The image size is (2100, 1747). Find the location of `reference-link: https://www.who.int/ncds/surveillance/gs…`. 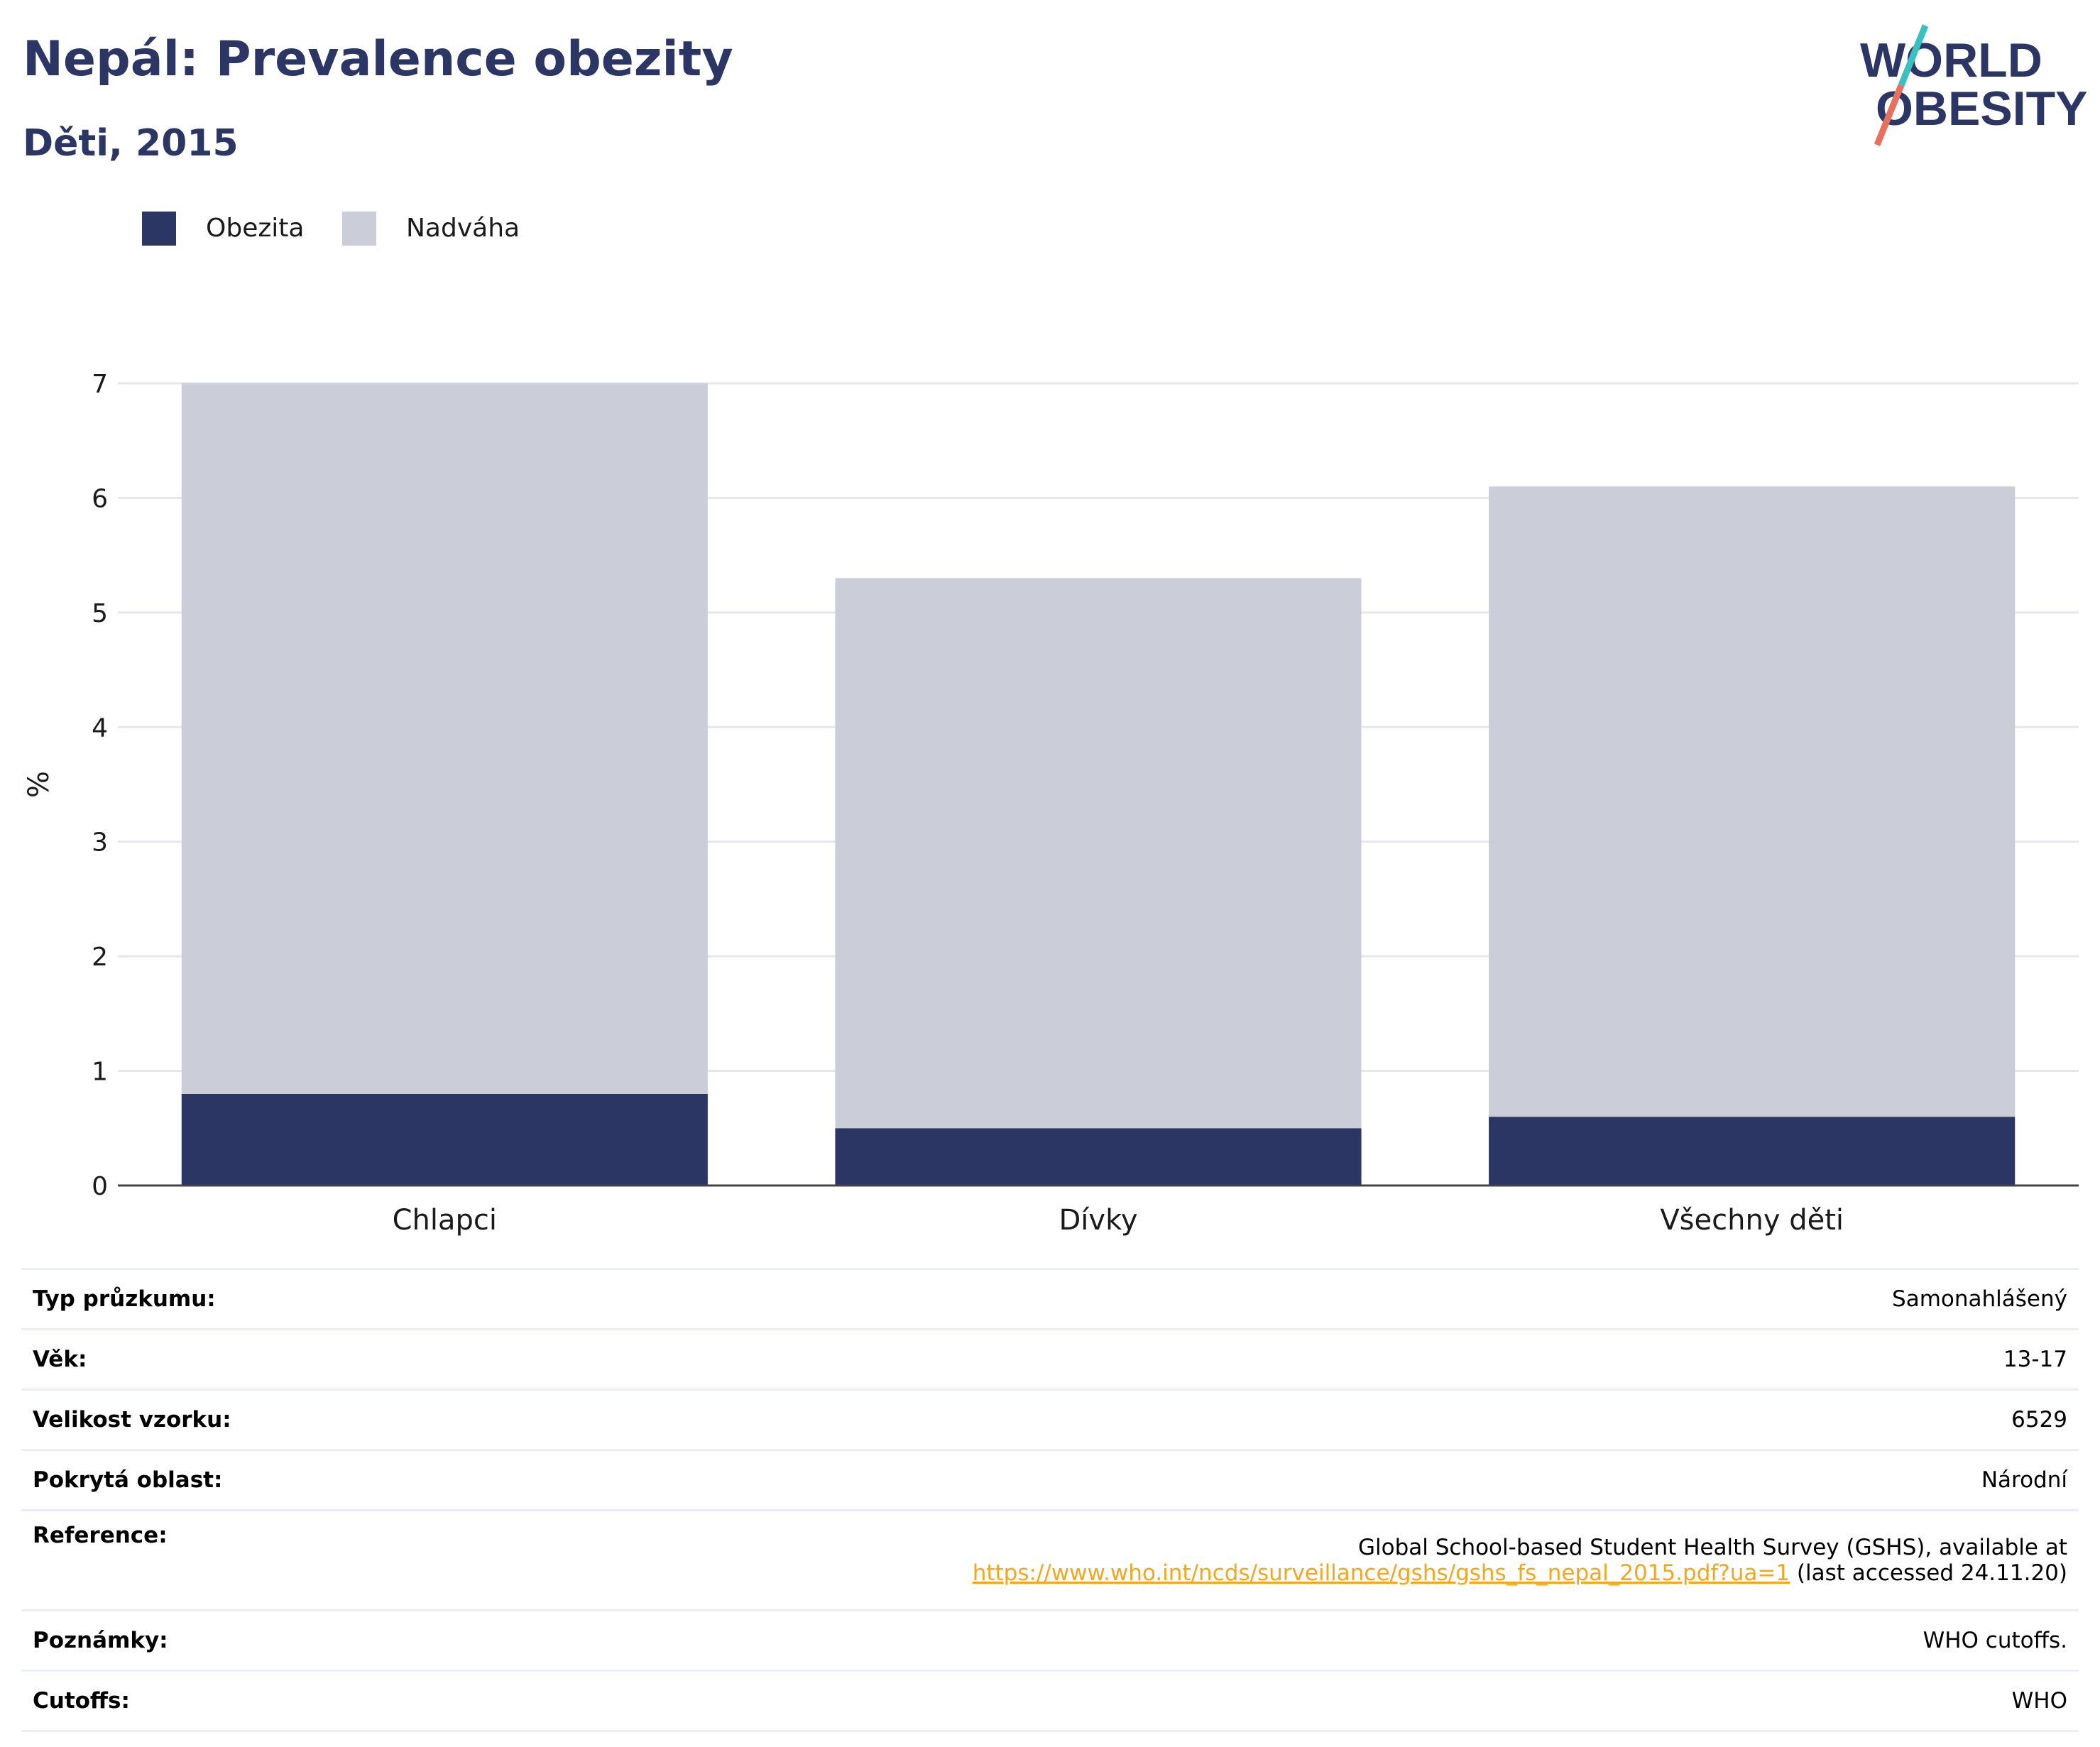

reference-link: https://www.who.int/ncds/surveillance/gs… is located at coordinates (1381, 1573).